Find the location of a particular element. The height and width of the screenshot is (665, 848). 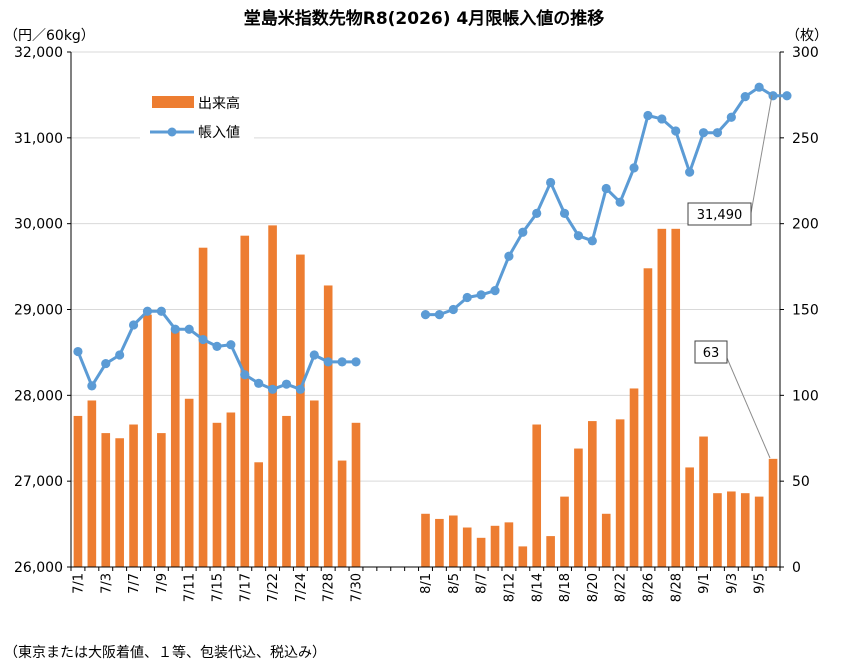

callout-volume: 63 is located at coordinates (732, 399).